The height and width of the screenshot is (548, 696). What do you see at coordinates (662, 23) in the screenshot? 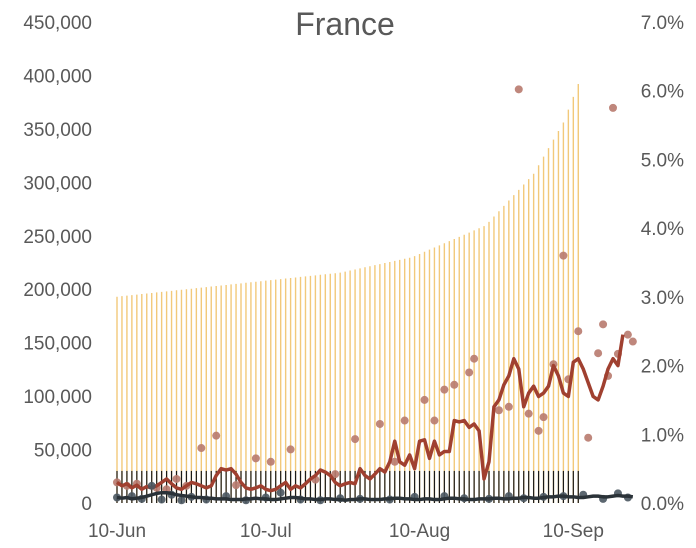
I see `y-right-tick-label: 7.0%` at bounding box center [662, 23].